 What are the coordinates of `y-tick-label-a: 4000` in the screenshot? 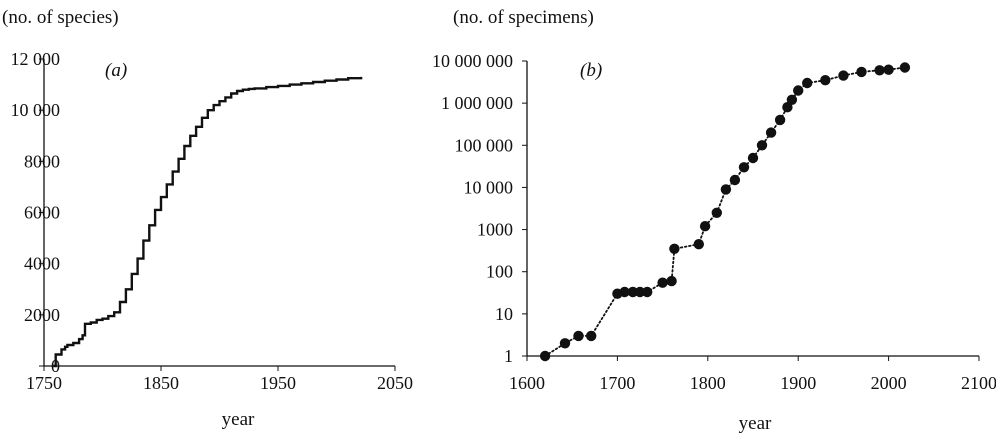 It's located at (42, 264).